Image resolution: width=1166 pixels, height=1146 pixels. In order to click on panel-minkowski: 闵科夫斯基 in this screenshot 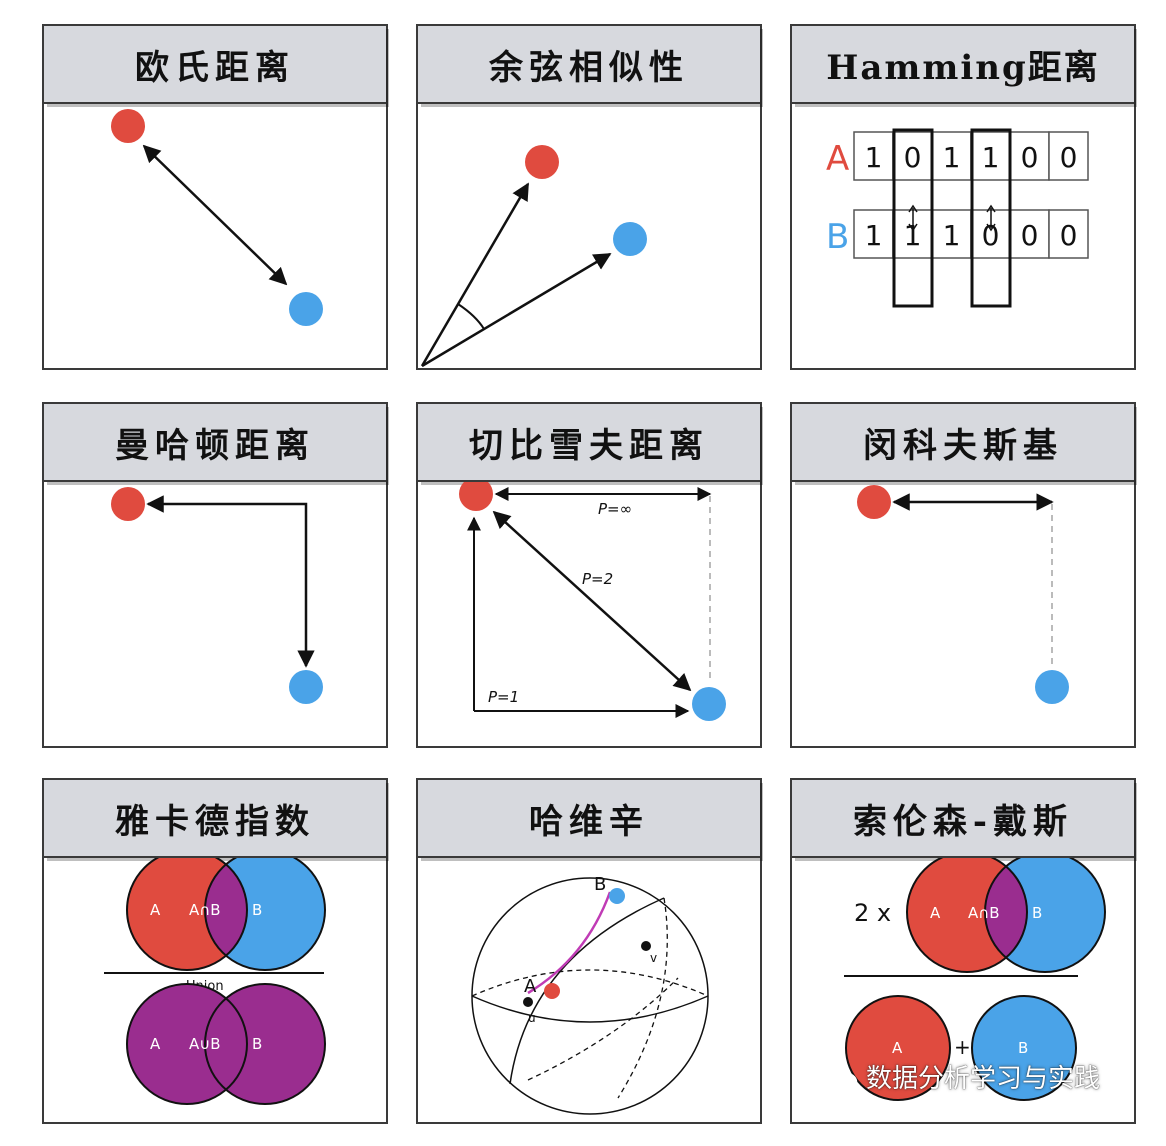, I will do `click(963, 575)`.